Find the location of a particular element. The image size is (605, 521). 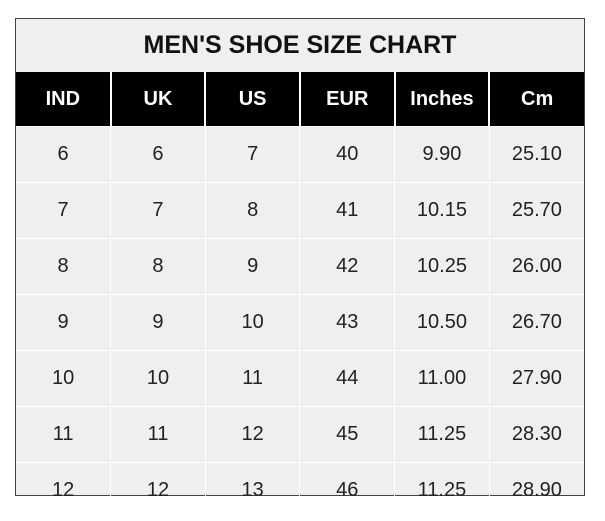

cell-cm: 28.30 is located at coordinates (536, 434).